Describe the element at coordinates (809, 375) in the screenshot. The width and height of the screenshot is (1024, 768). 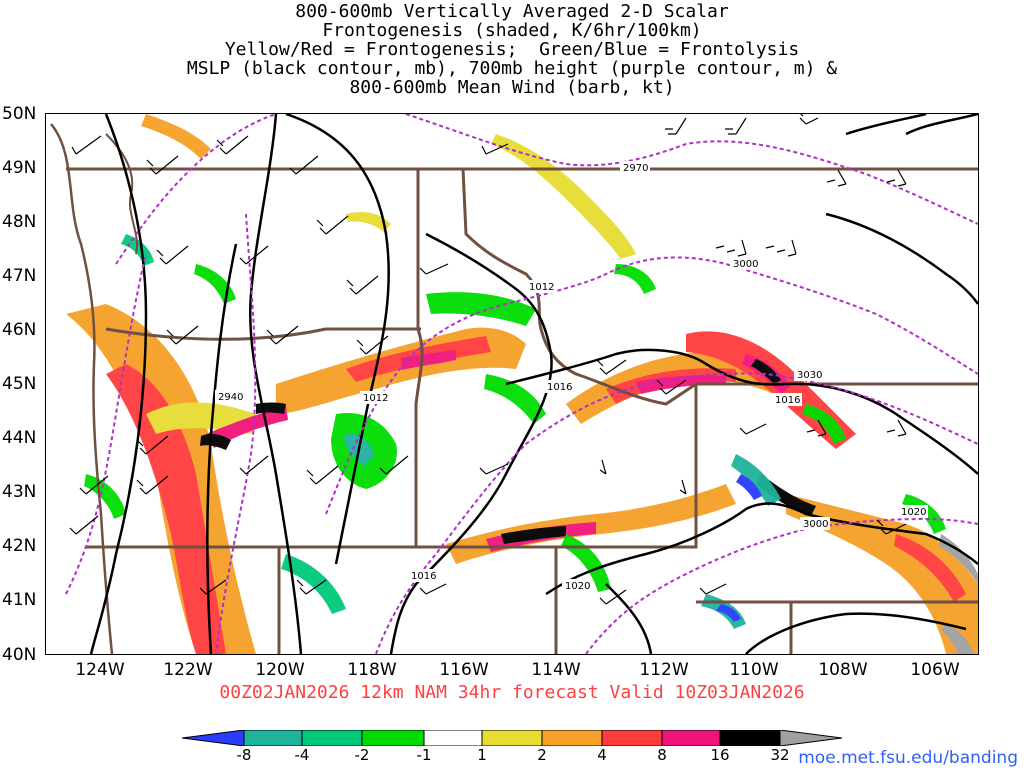
I see `height-label: 3030` at that location.